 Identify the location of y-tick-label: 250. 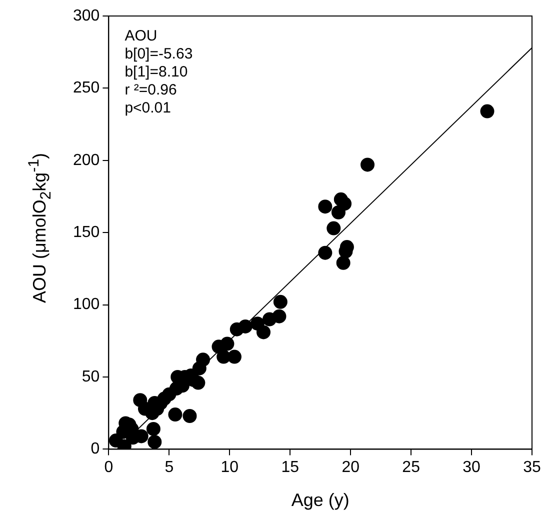
(86, 88).